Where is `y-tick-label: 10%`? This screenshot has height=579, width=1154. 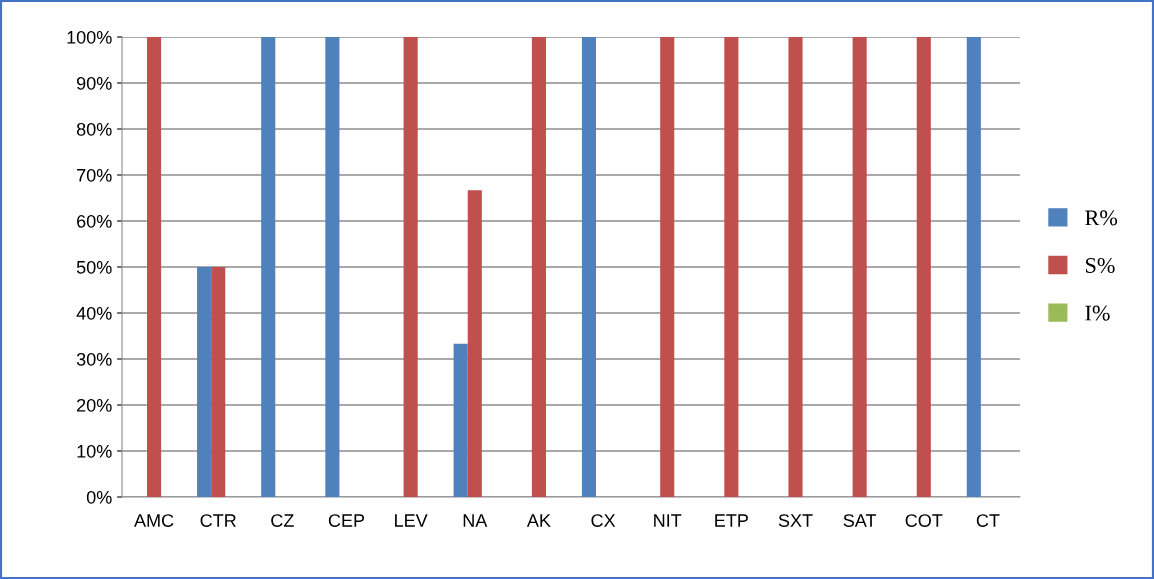
y-tick-label: 10% is located at coordinates (94, 451).